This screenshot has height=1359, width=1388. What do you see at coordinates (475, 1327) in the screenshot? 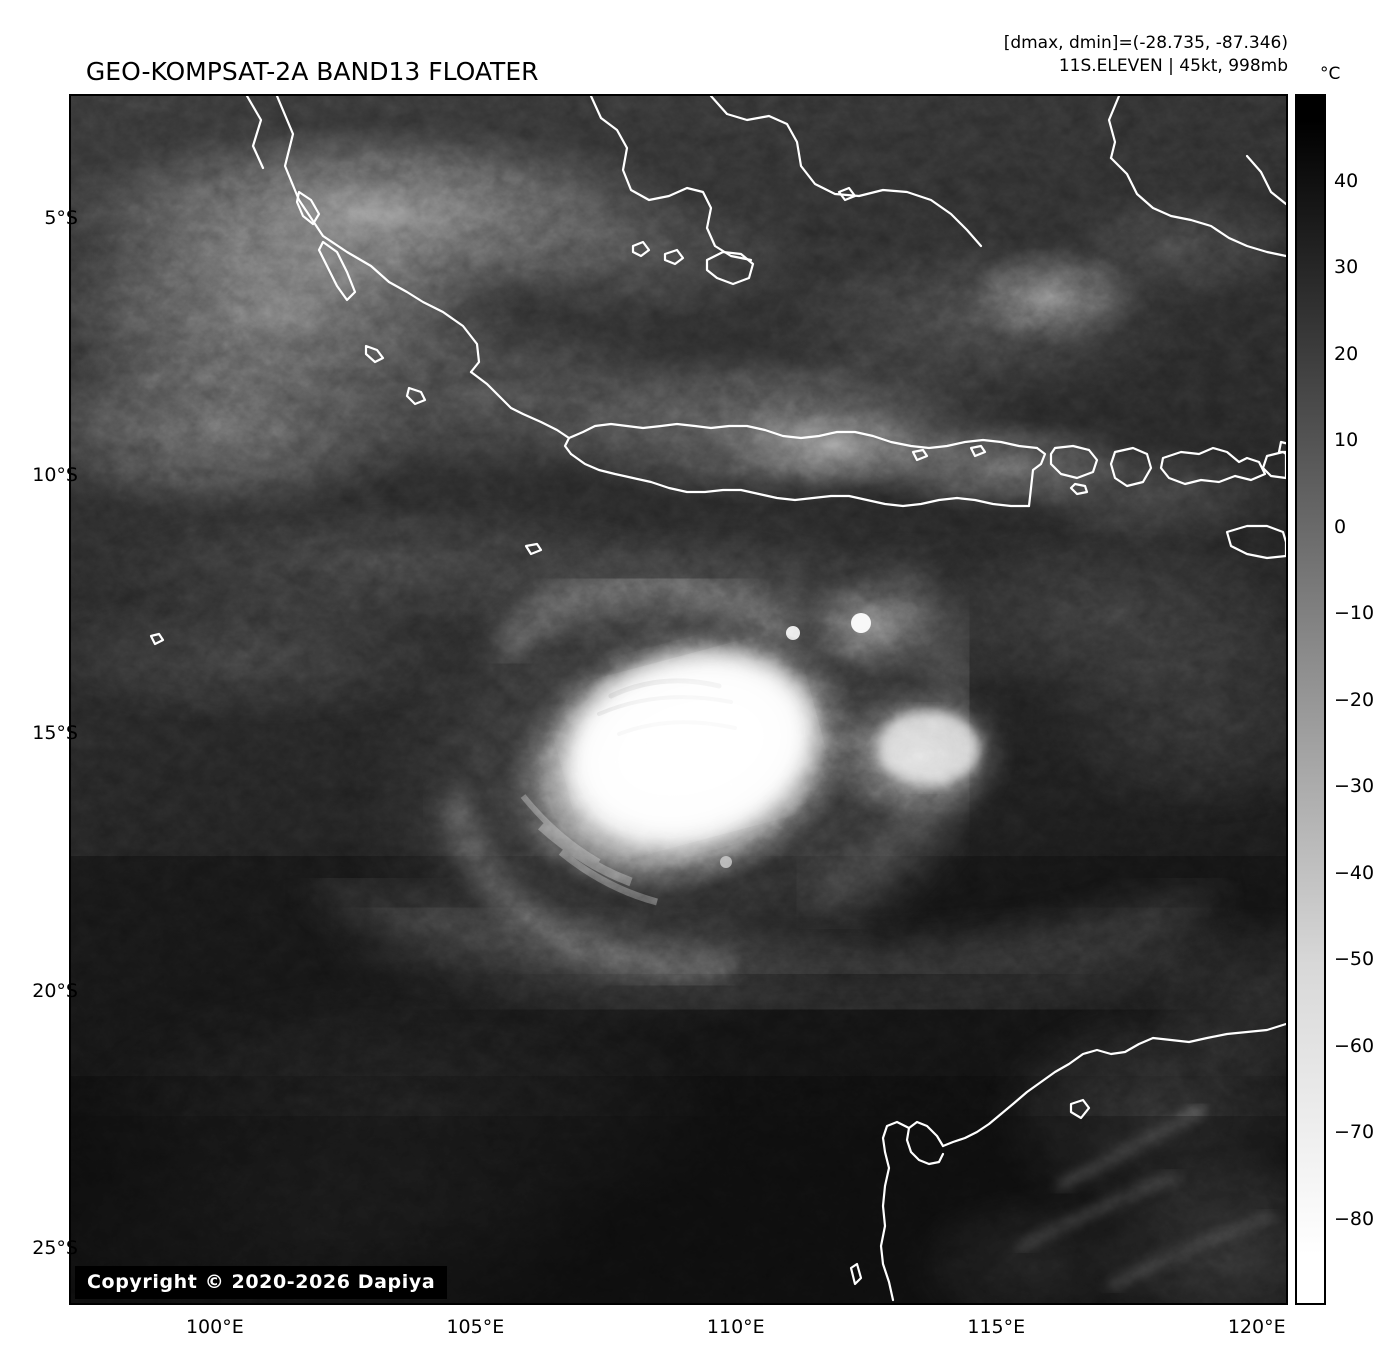
I see `x-tick-label: 105°E` at bounding box center [475, 1327].